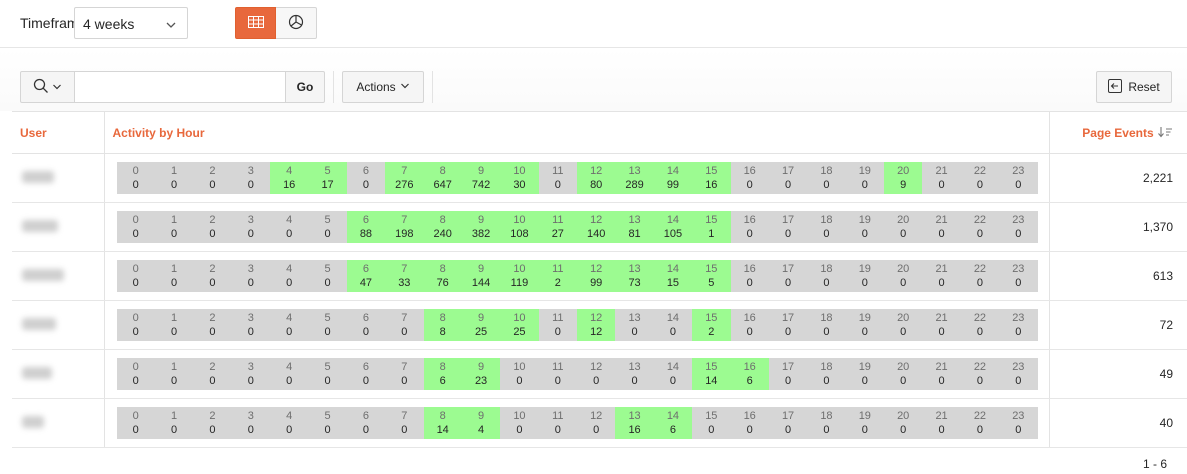 The width and height of the screenshot is (1187, 474). What do you see at coordinates (109, 24) in the screenshot?
I see `timeframe-value: 4 weeks` at bounding box center [109, 24].